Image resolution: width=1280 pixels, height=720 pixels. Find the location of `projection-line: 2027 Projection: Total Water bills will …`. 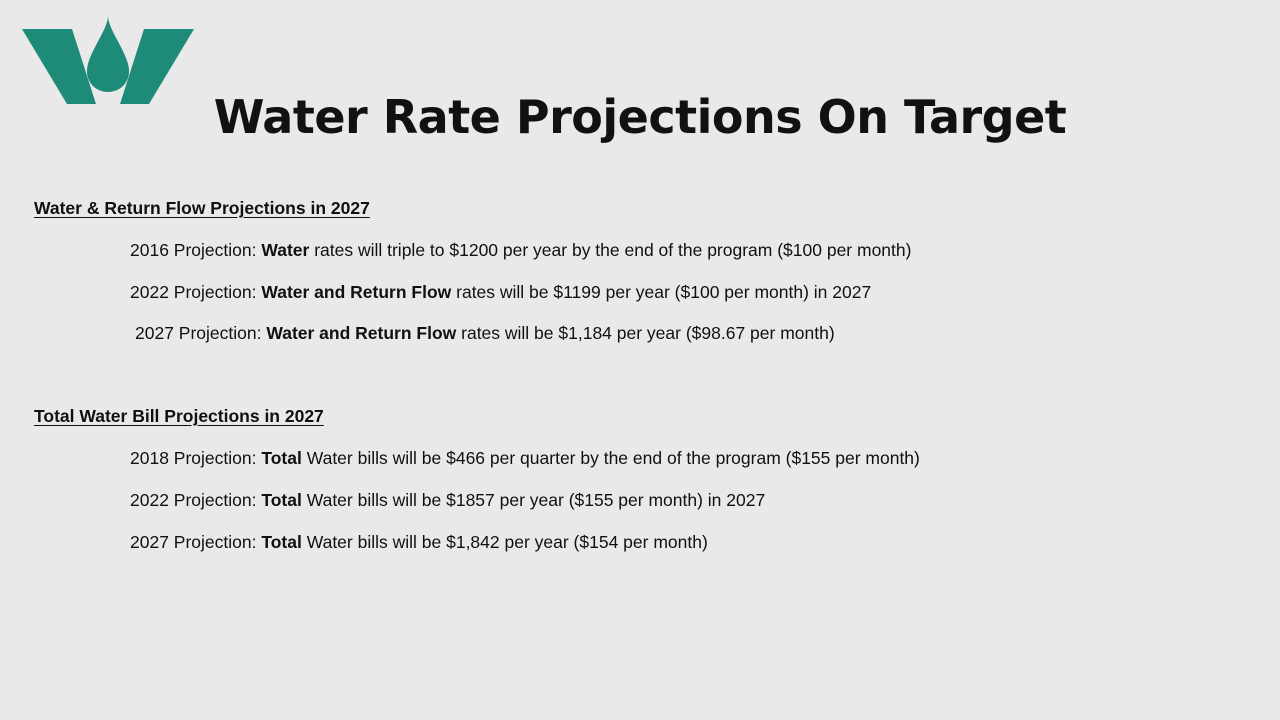

projection-line: 2027 Projection: Total Water bills will … is located at coordinates (419, 542).